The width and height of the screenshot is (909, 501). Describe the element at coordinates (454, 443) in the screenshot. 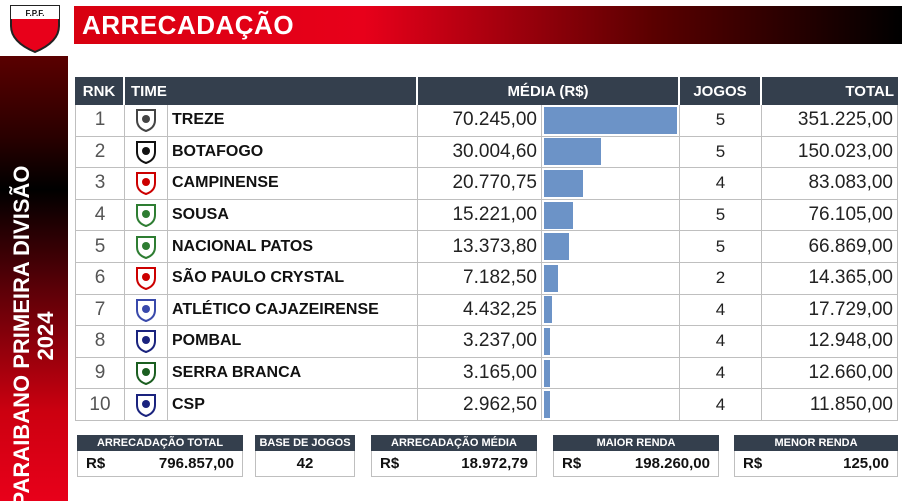

I see `summary-avg-label: ARRECADAÇÃO MÉDIA` at that location.